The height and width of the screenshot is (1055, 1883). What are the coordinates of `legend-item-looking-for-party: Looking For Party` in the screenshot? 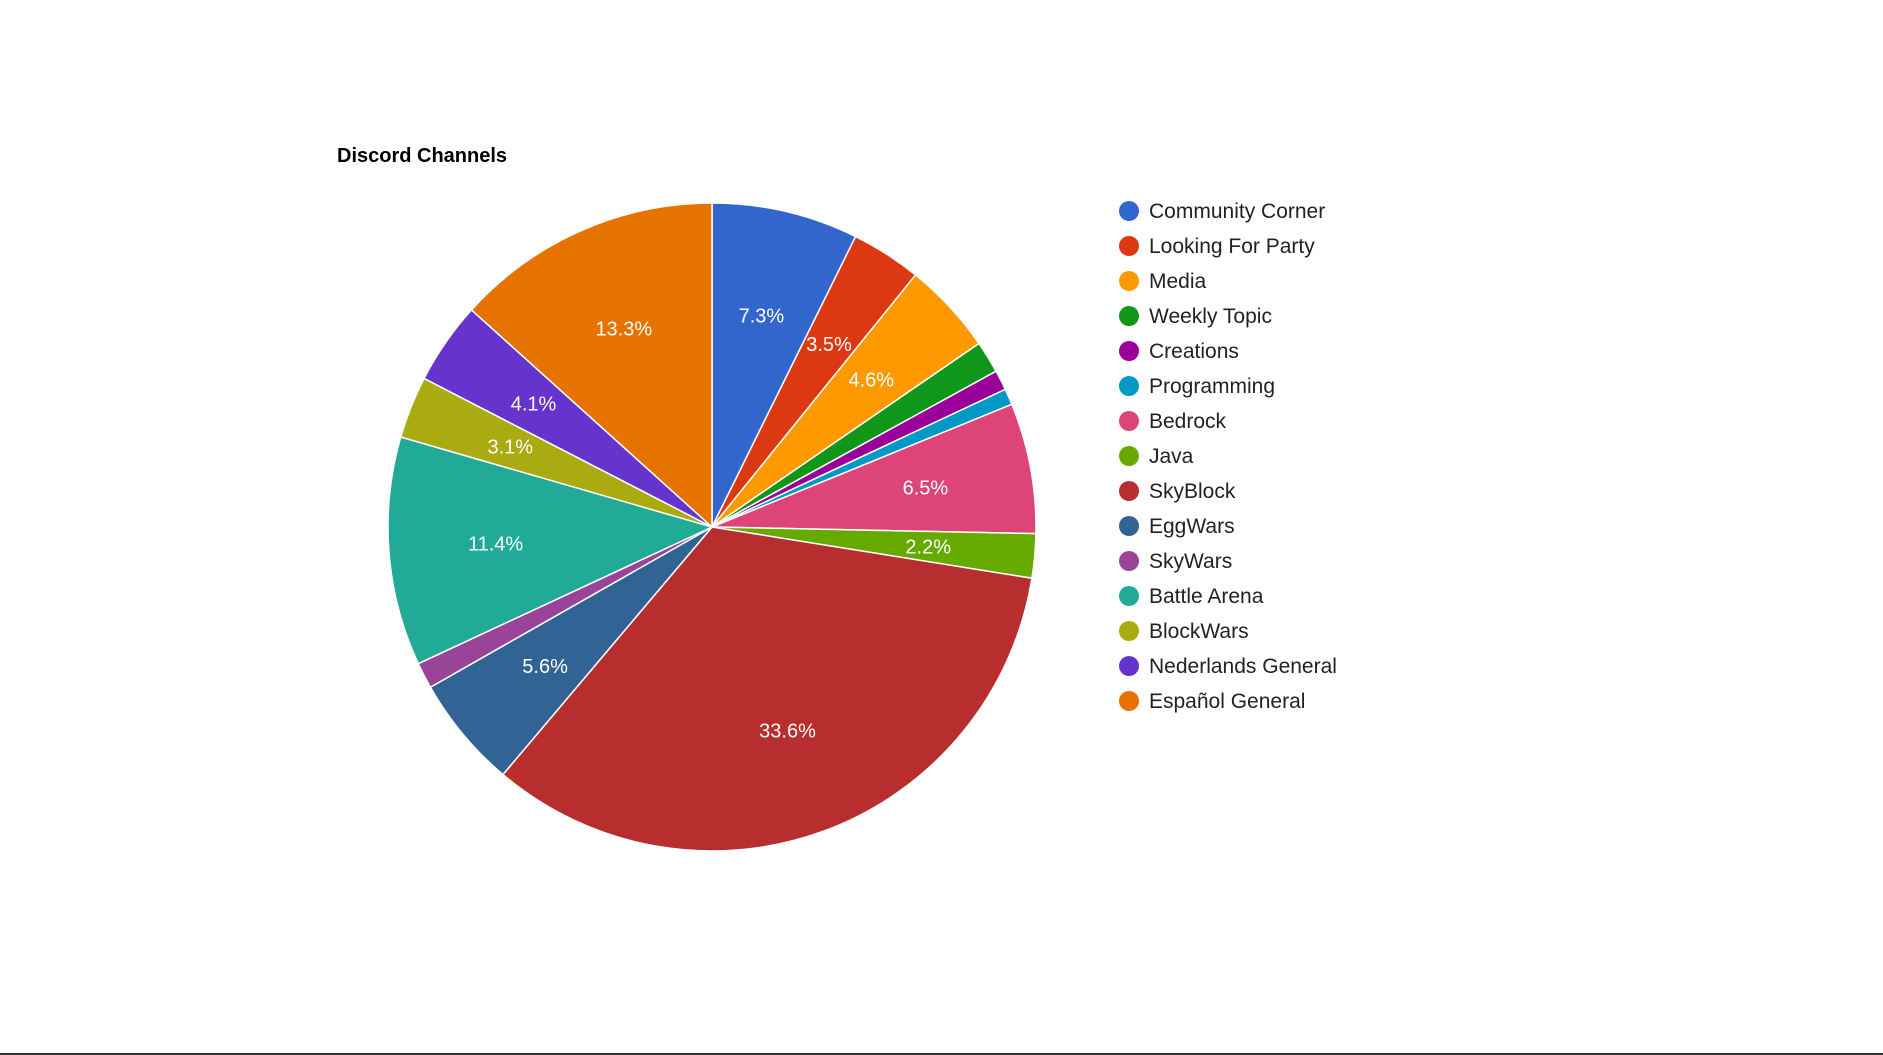 It's located at (1217, 246).